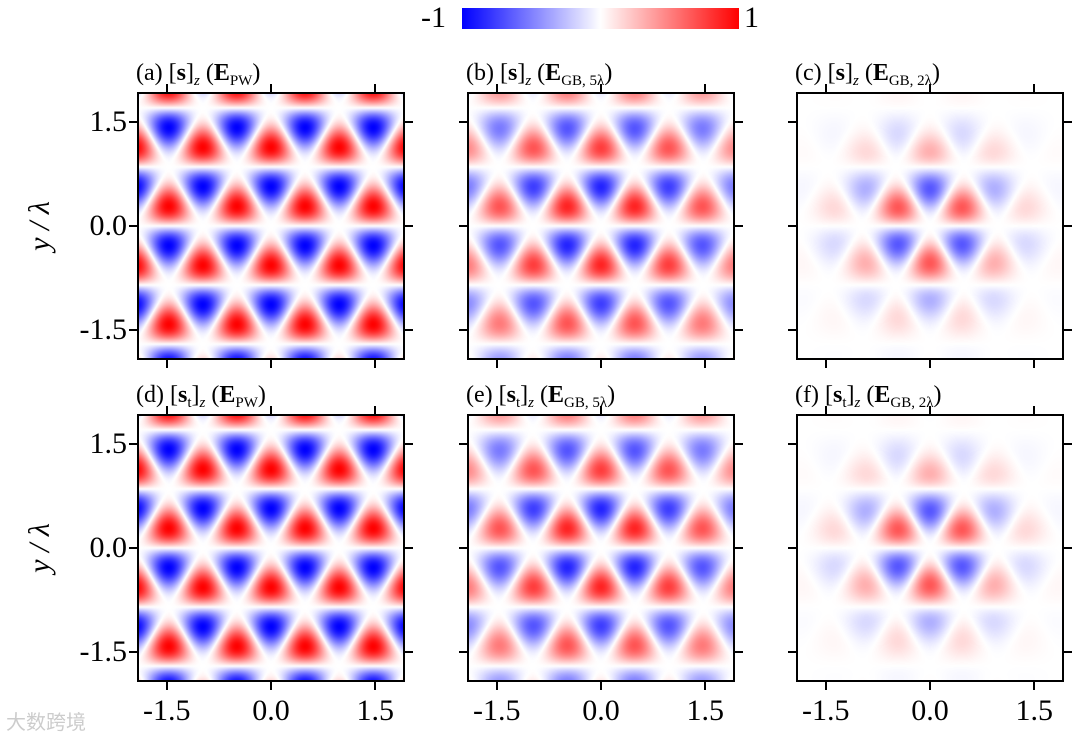 The width and height of the screenshot is (1080, 739). I want to click on ytick-label-a-1: 0.0, so click(108, 225).